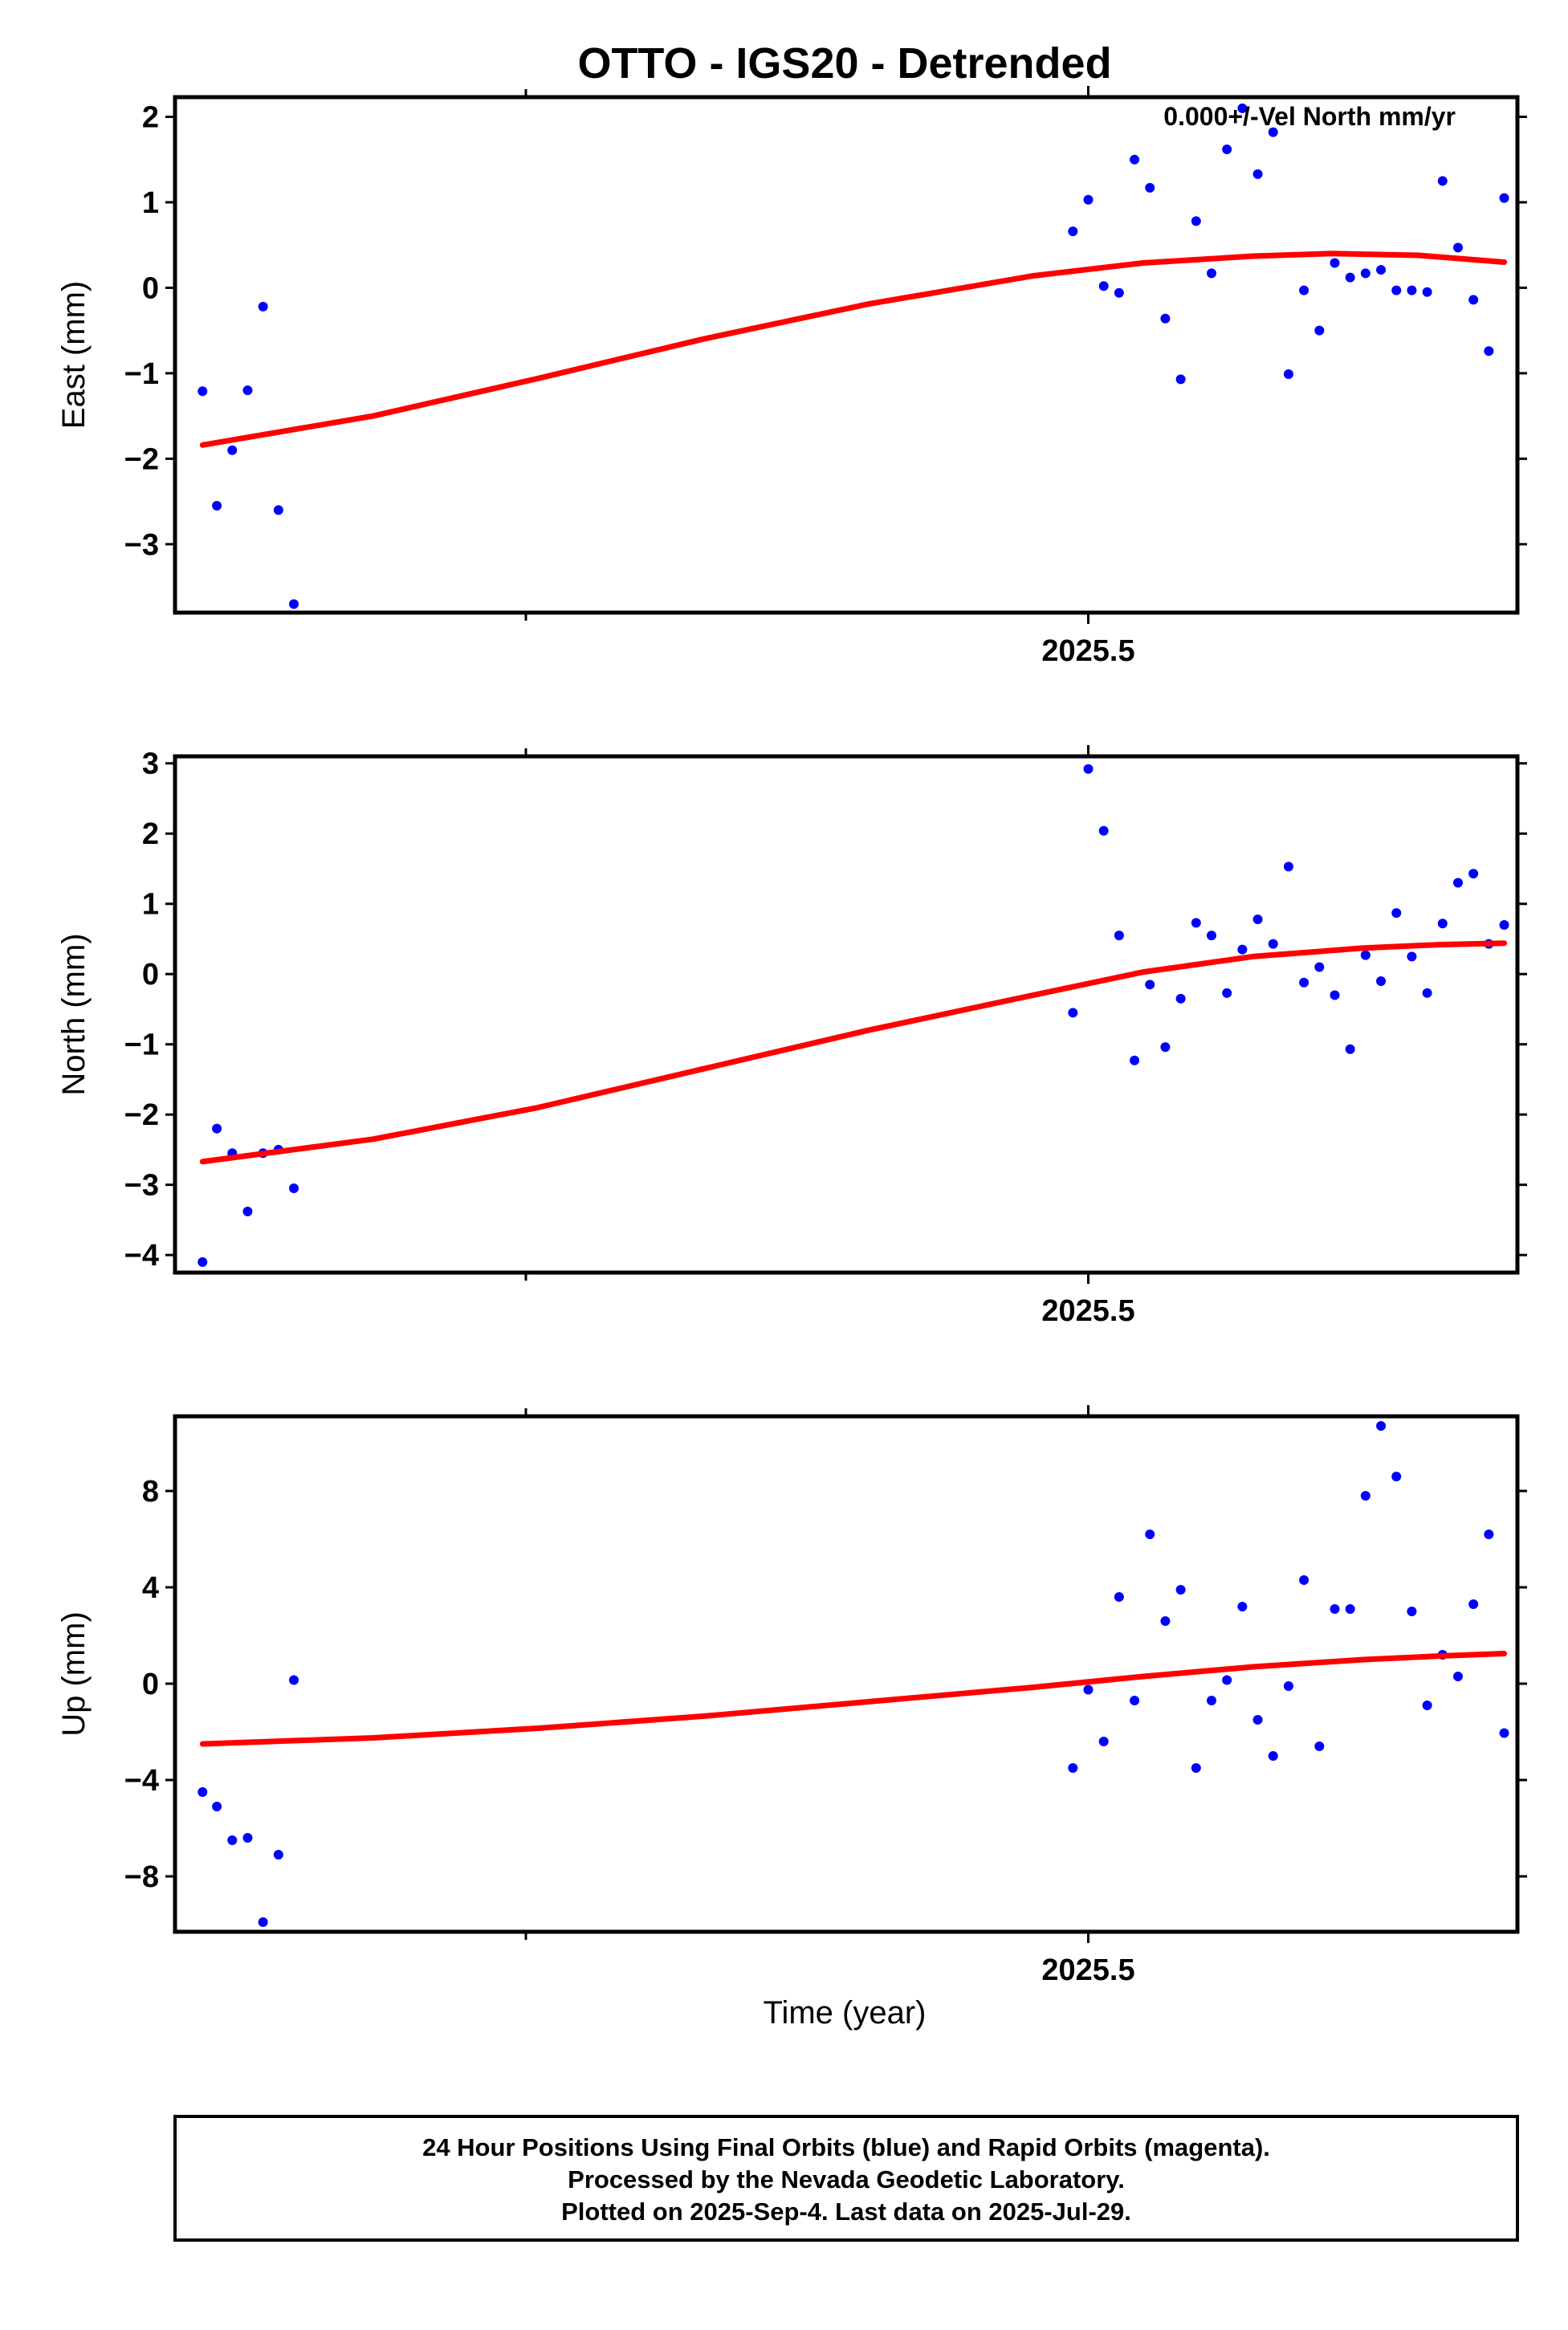  What do you see at coordinates (141, 1781) in the screenshot?
I see `up-ytick-label: −4` at bounding box center [141, 1781].